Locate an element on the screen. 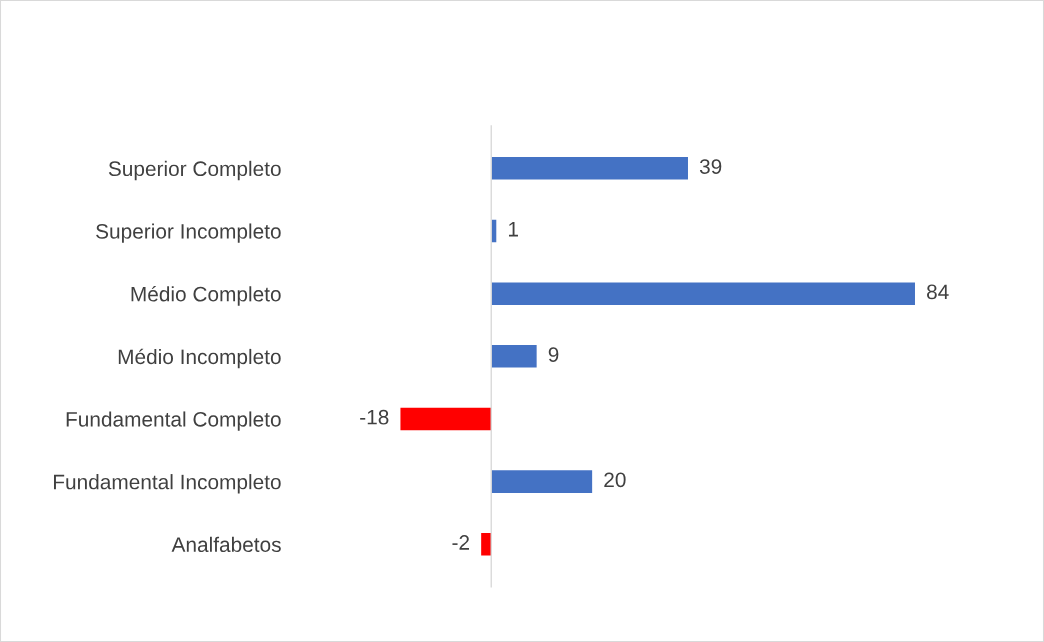  data-label: -18 is located at coordinates (374, 417).